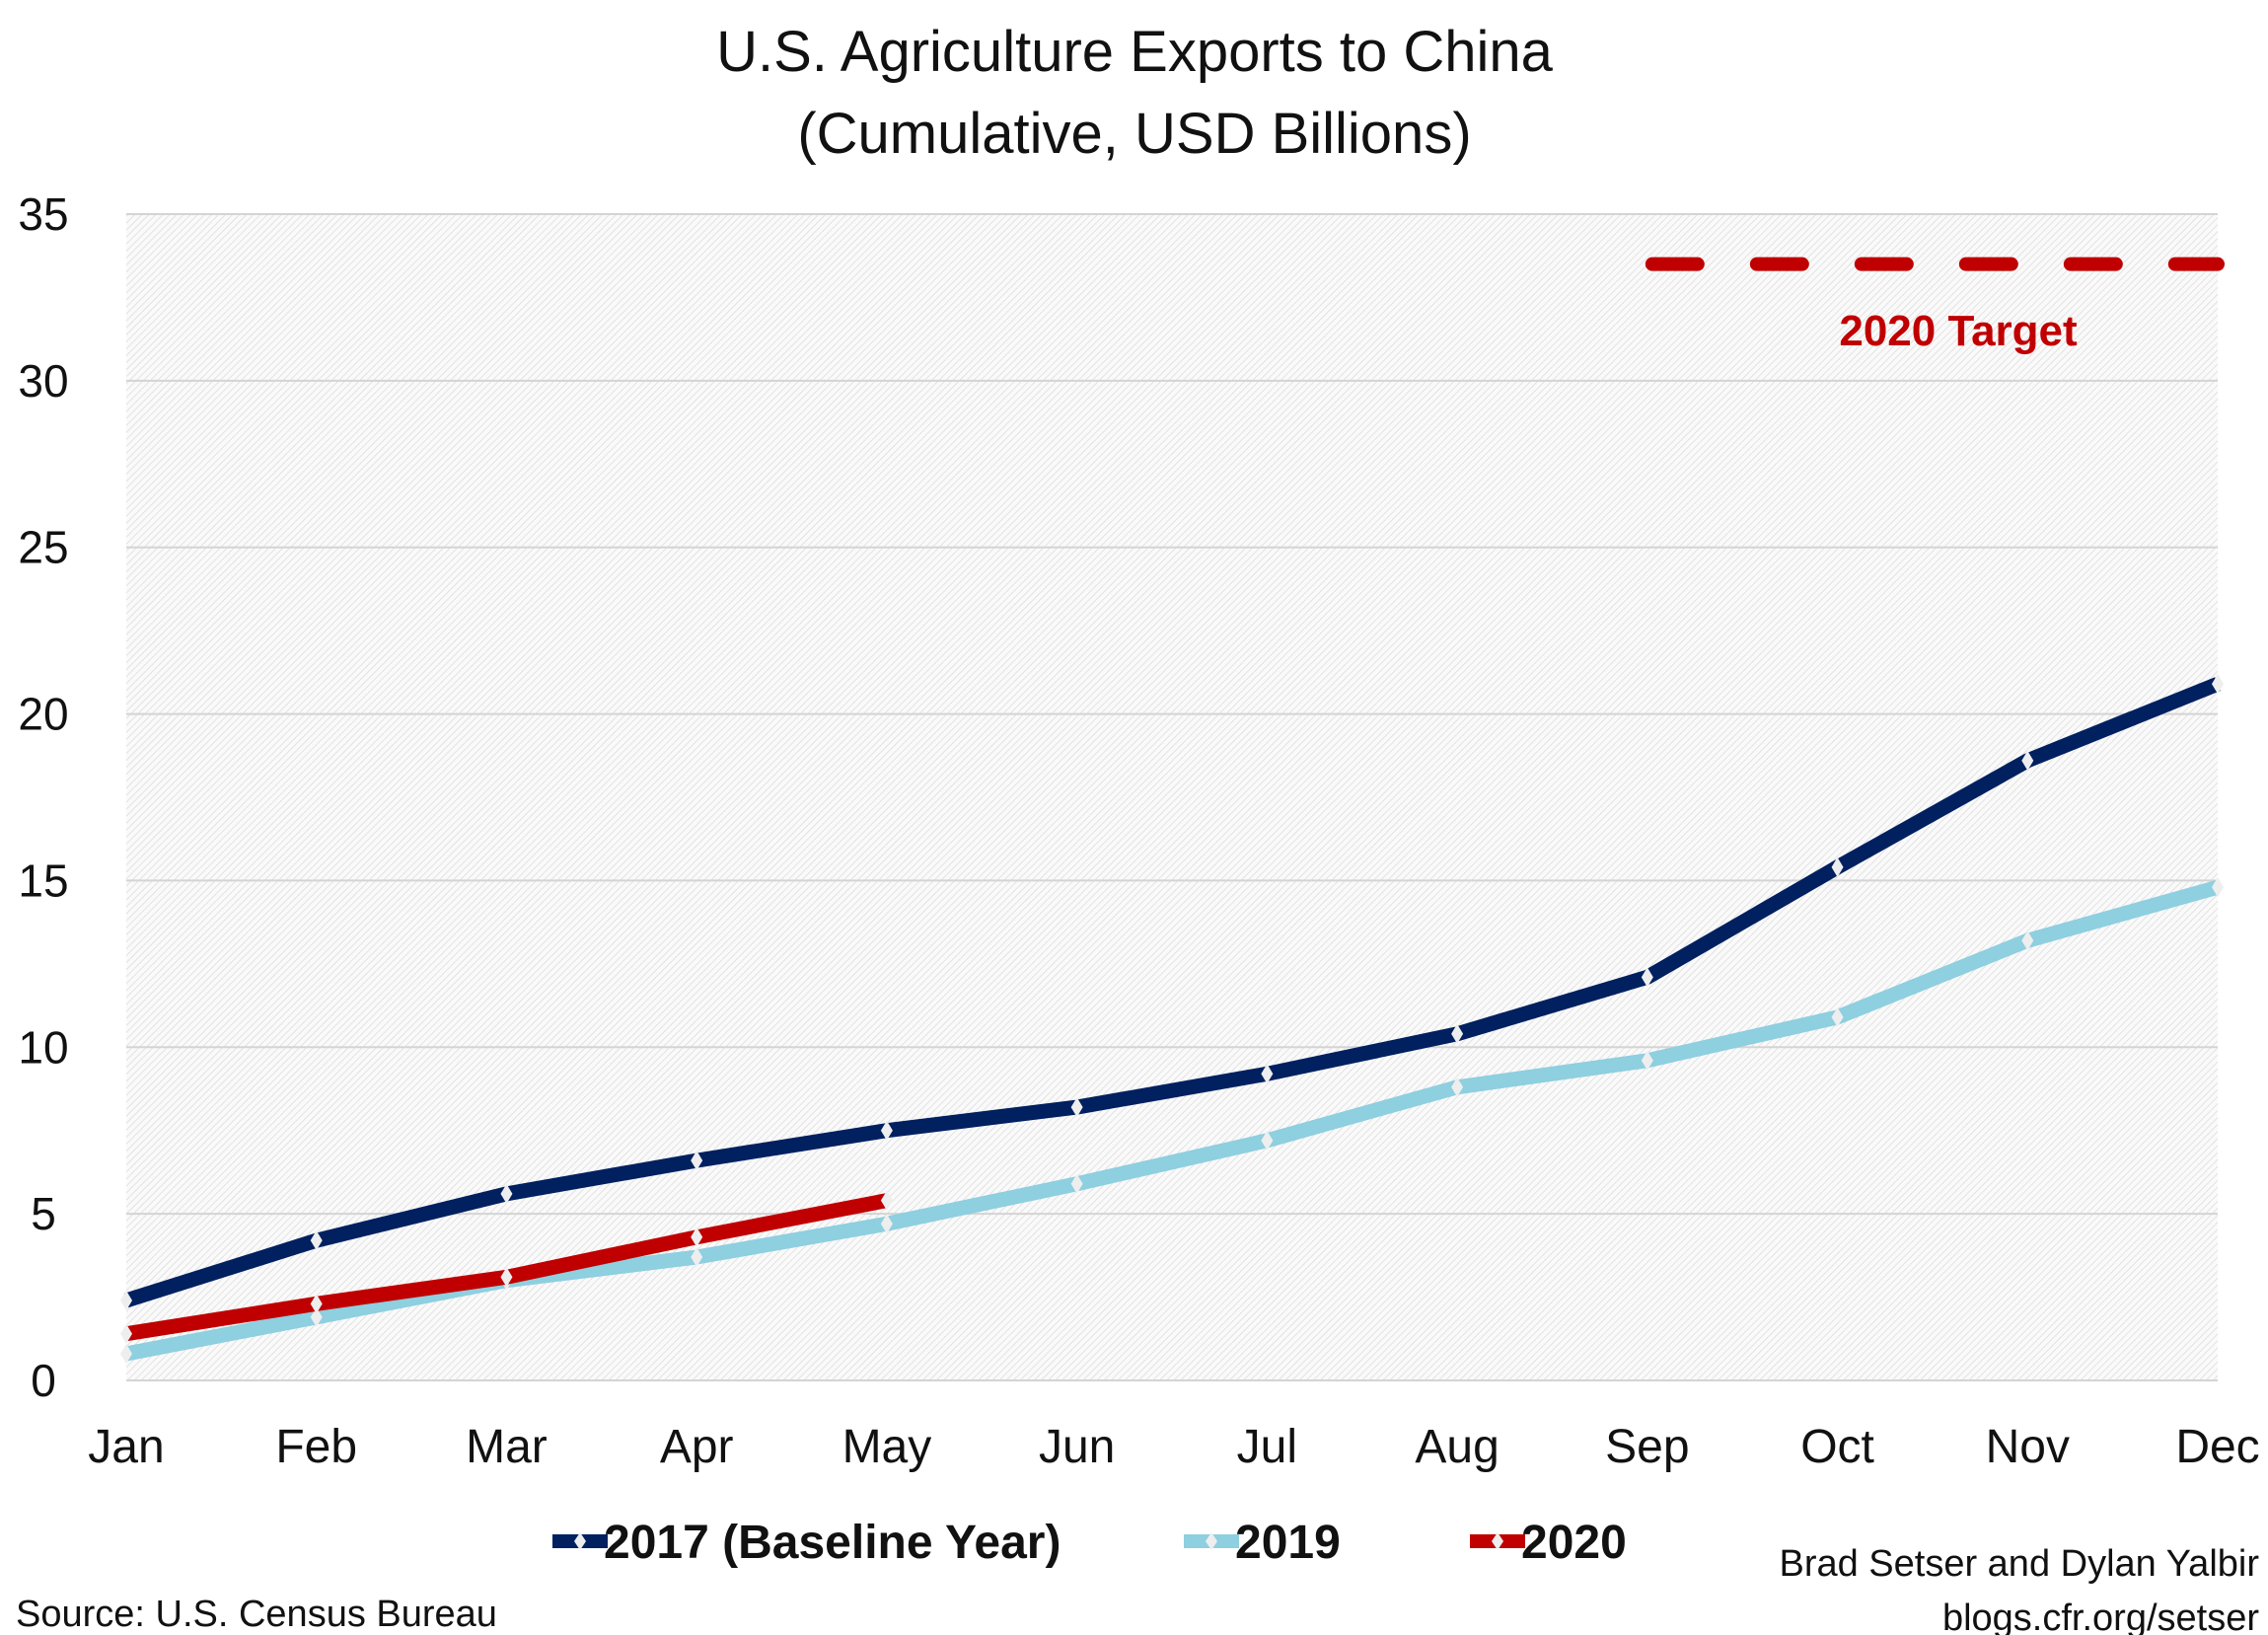 This screenshot has height=1635, width=2268. I want to click on x-tick-label: Feb, so click(316, 1447).